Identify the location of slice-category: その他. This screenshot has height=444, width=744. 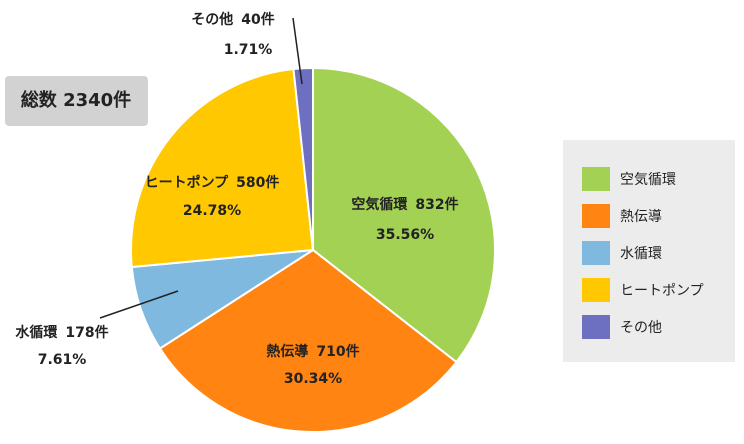
(212, 19).